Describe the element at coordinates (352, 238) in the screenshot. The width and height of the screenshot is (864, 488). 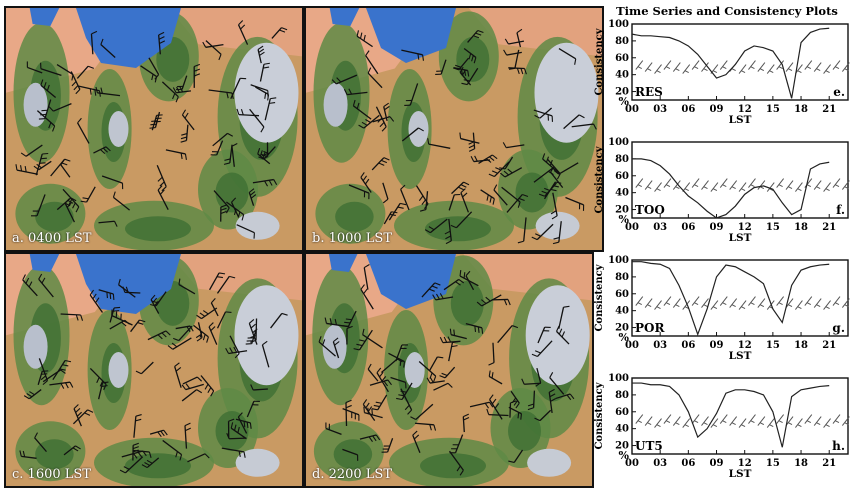
I see `map-label: b. 1000 LST` at that location.